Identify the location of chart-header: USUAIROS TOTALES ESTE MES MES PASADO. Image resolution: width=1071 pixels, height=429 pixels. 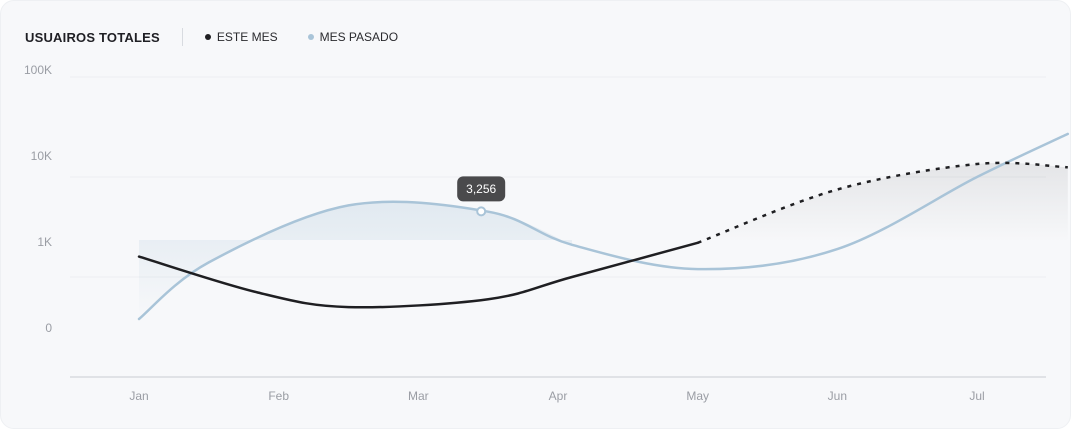
(226, 37).